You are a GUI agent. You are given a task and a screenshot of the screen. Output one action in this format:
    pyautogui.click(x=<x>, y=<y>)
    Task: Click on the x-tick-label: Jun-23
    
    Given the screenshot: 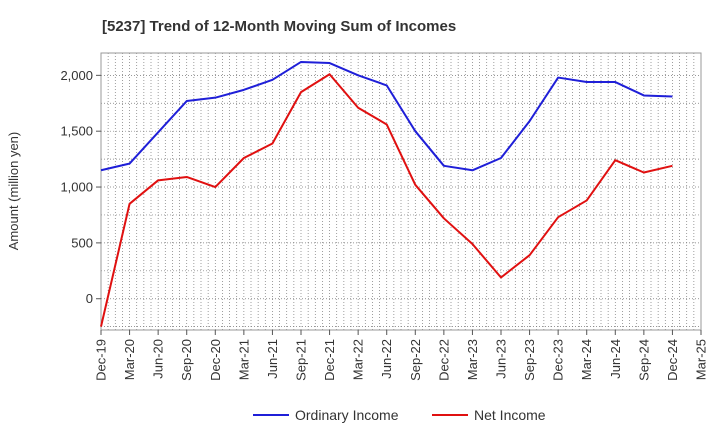 What is the action you would take?
    pyautogui.click(x=501, y=359)
    